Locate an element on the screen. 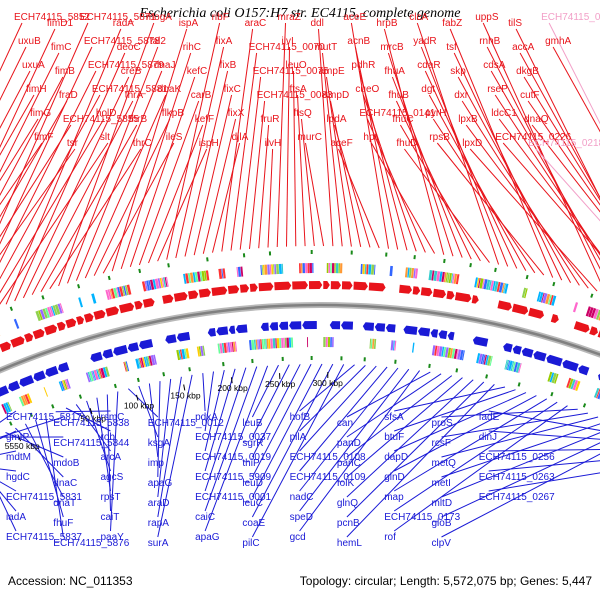  forward-gene-label: cueO is located at coordinates (367, 89).